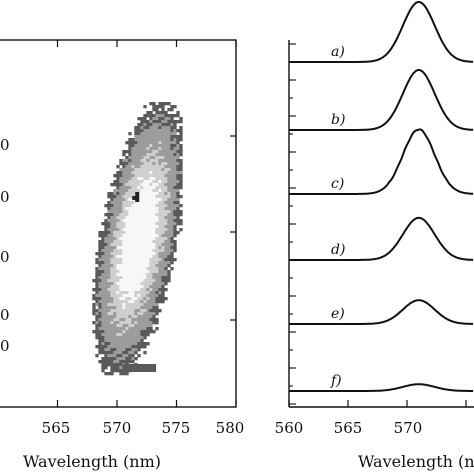 The height and width of the screenshot is (474, 474). What do you see at coordinates (381, 31) in the screenshot?
I see `spectrum-line-a` at bounding box center [381, 31].